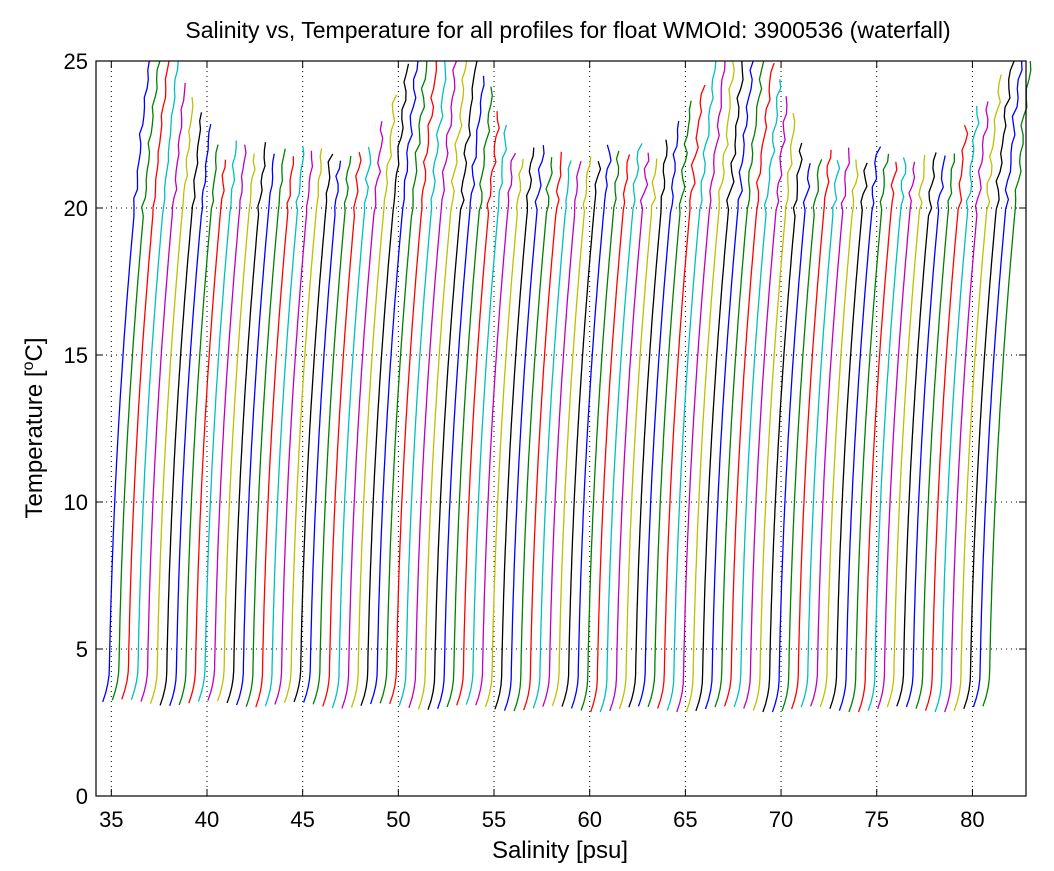 This screenshot has width=1054, height=871. Describe the element at coordinates (972, 819) in the screenshot. I see `x-tick-label: 80` at that location.